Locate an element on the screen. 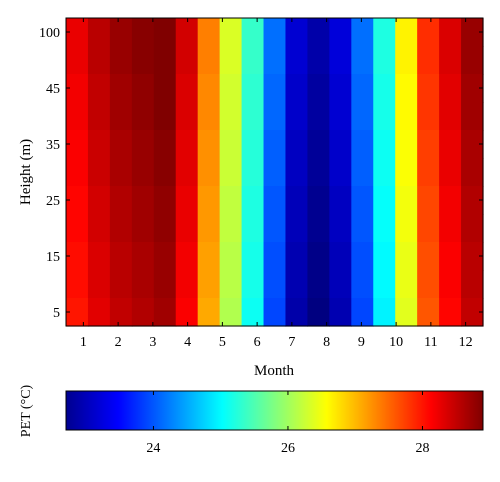  x-tick-label: 7 is located at coordinates (291, 342).